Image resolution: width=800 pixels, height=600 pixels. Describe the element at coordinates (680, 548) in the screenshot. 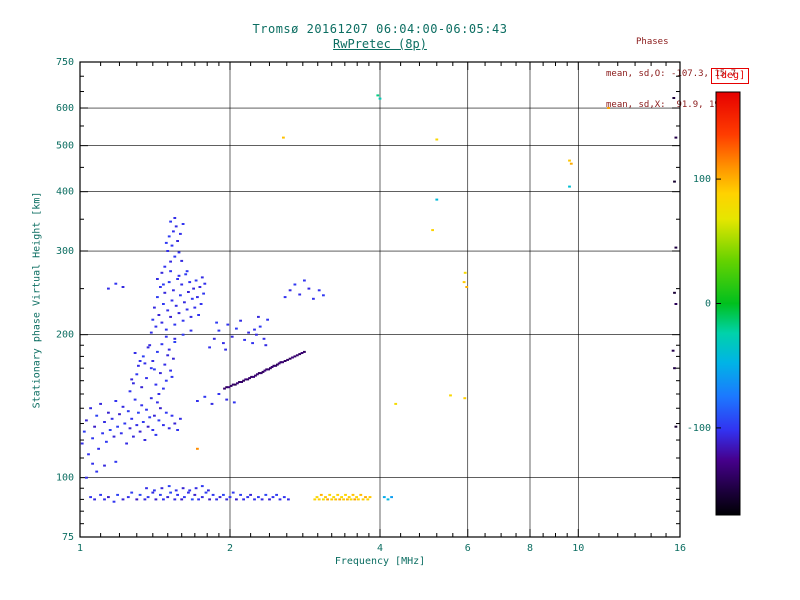

I see `x-tick-label: 16` at that location.